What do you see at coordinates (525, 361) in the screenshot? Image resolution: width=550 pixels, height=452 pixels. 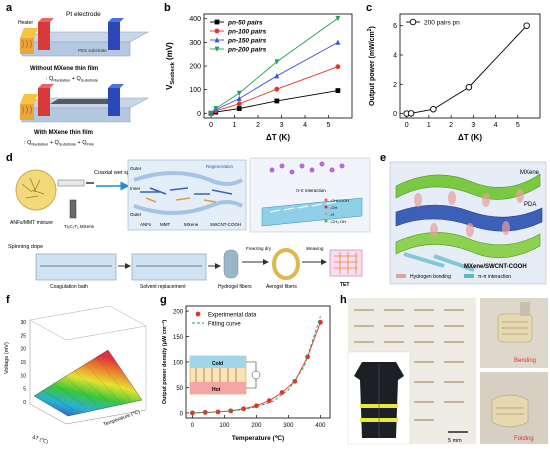 I see `bending-label: Bending` at bounding box center [525, 361].